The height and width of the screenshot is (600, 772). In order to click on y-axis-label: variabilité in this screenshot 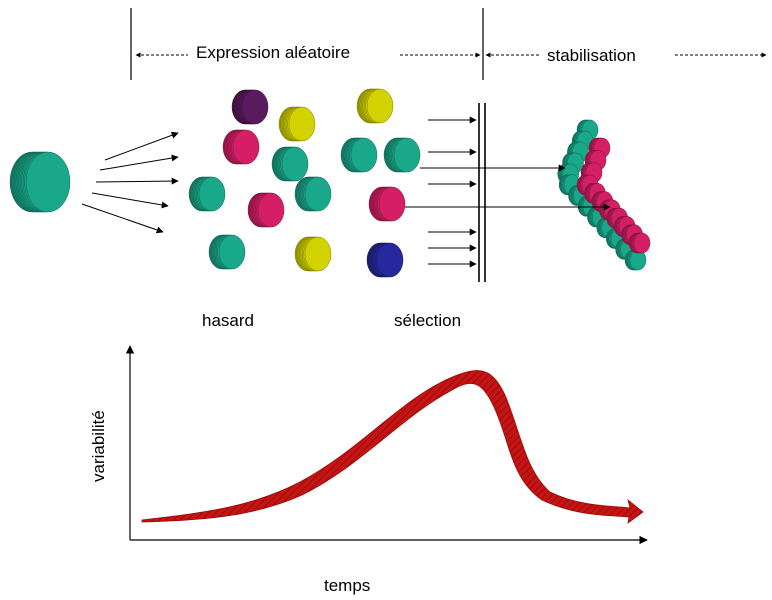, I will do `click(98, 446)`.